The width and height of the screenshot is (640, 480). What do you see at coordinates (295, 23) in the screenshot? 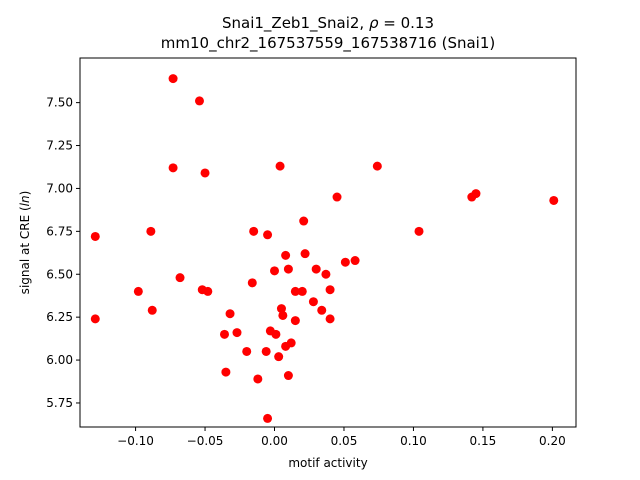
I see `title-prefix: Snai1_Zeb1_Snai2,` at bounding box center [295, 23].